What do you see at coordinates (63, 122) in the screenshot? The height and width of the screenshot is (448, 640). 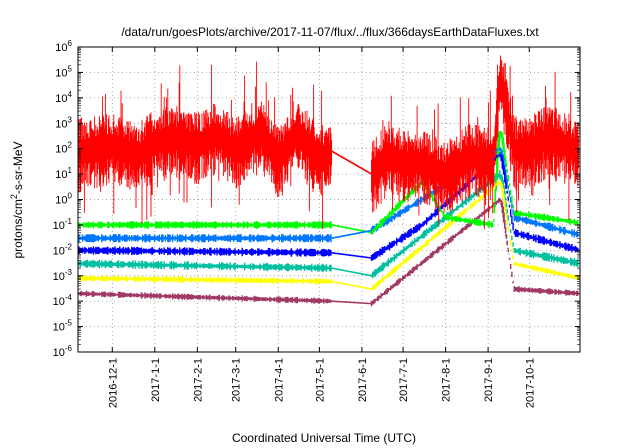 I see `y-tick-label: 10³` at bounding box center [63, 122].